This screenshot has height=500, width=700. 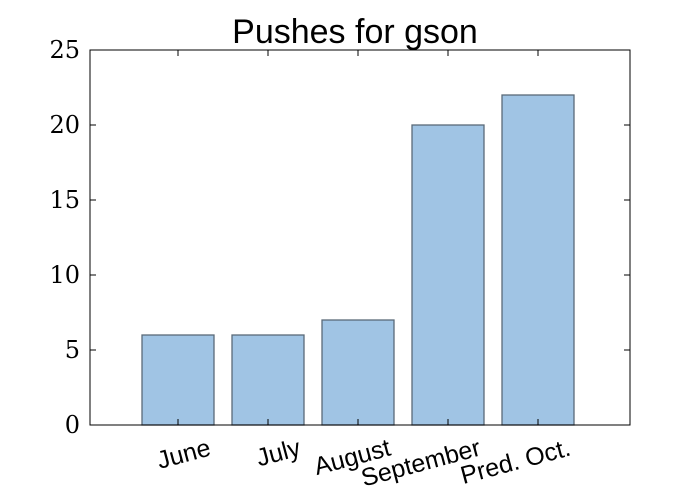 I want to click on x-tick-label: July, so click(x=278, y=453).